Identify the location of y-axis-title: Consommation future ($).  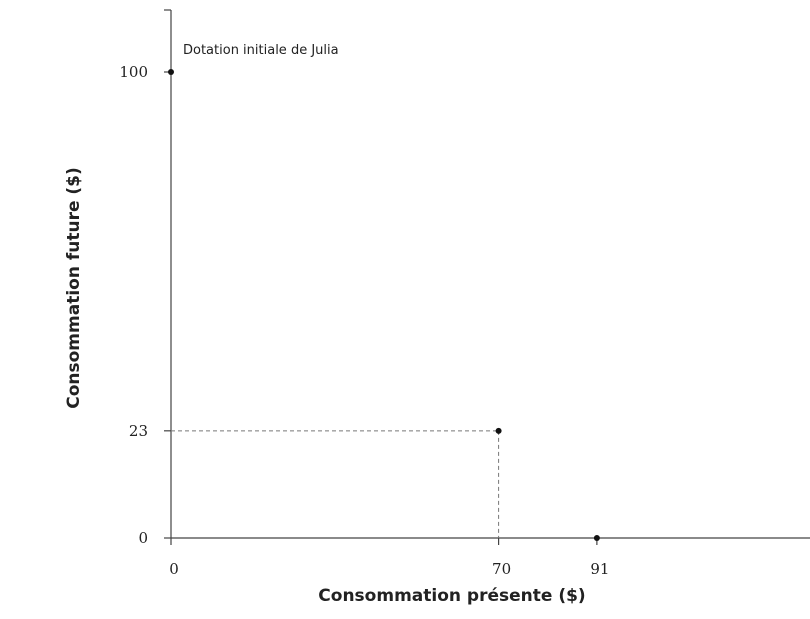
(74, 288).